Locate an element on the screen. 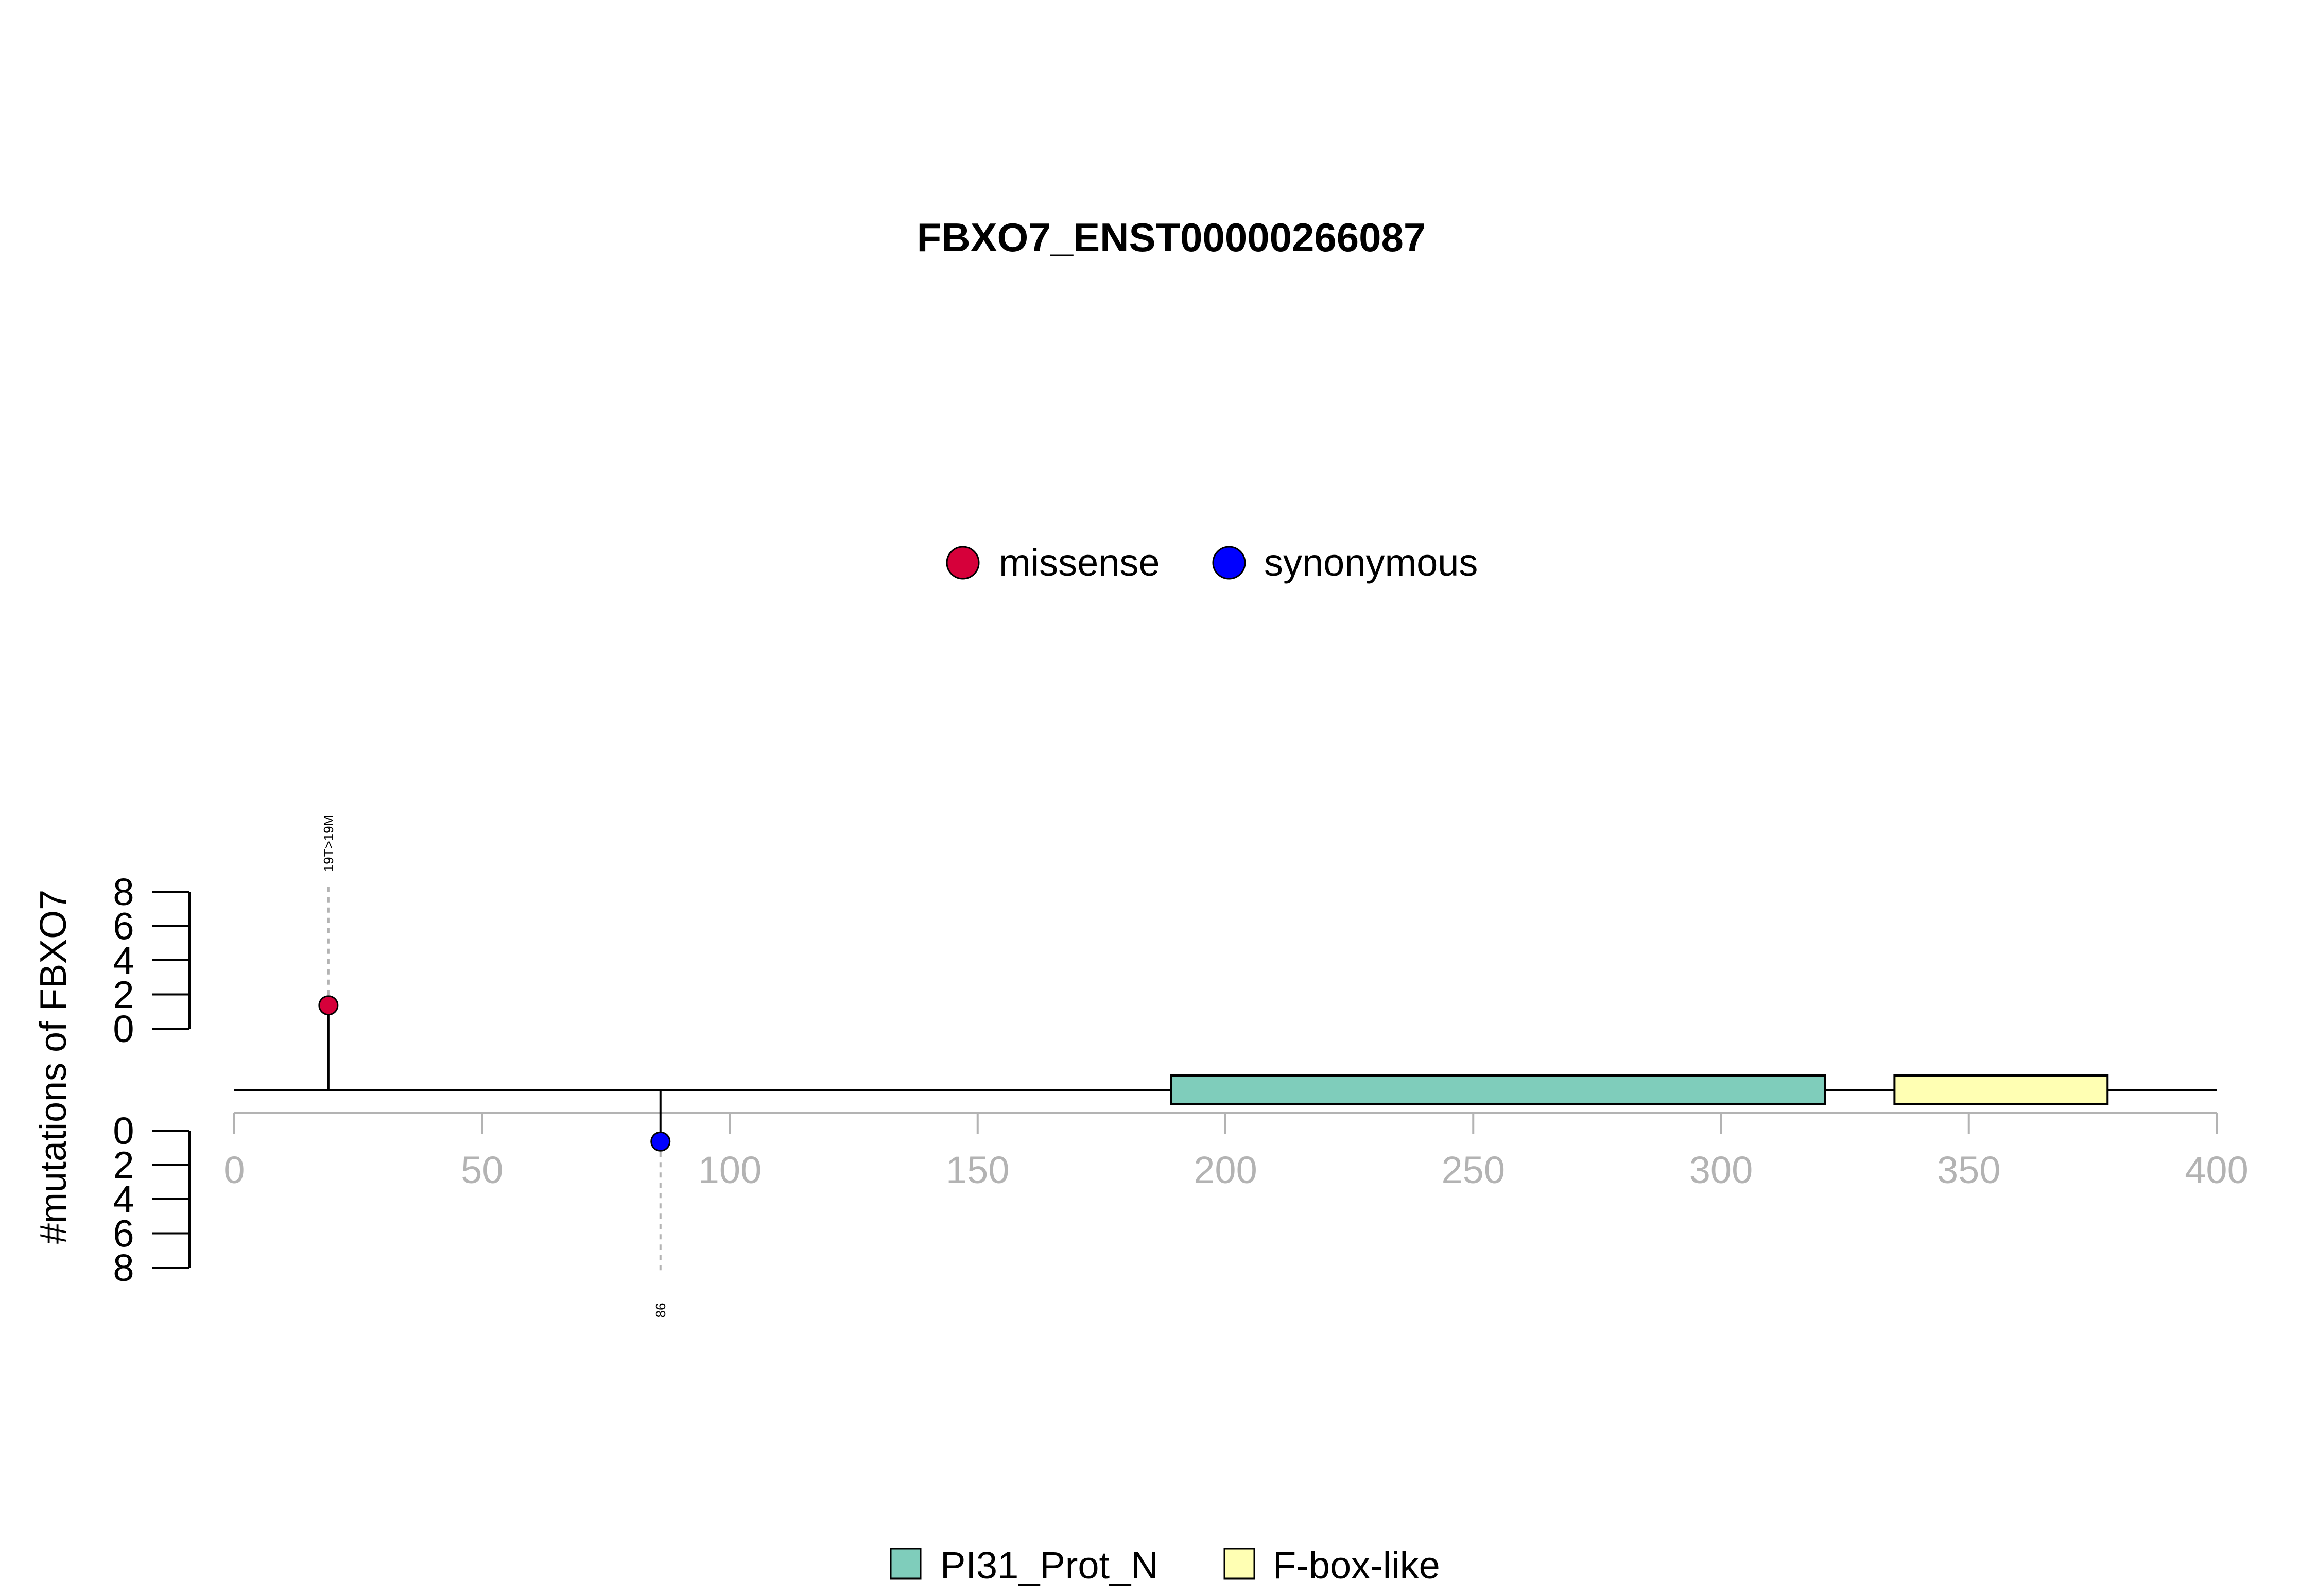 This screenshot has height=1596, width=2317. domain-pi31-prot-n is located at coordinates (1498, 1089).